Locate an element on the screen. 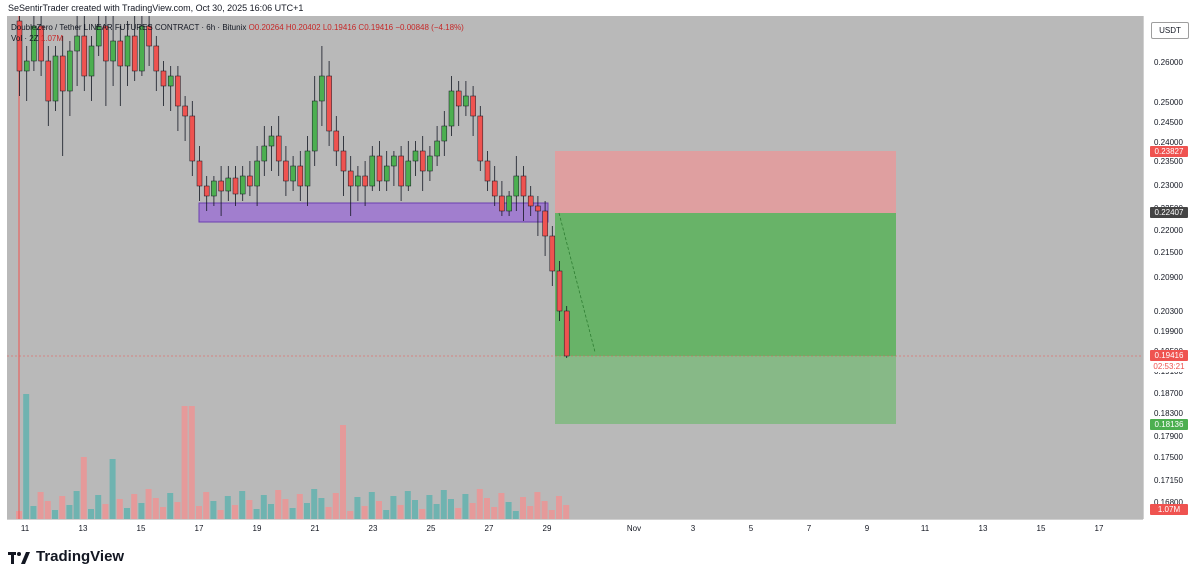  price-tick-label: 0.19900 is located at coordinates (1168, 331).